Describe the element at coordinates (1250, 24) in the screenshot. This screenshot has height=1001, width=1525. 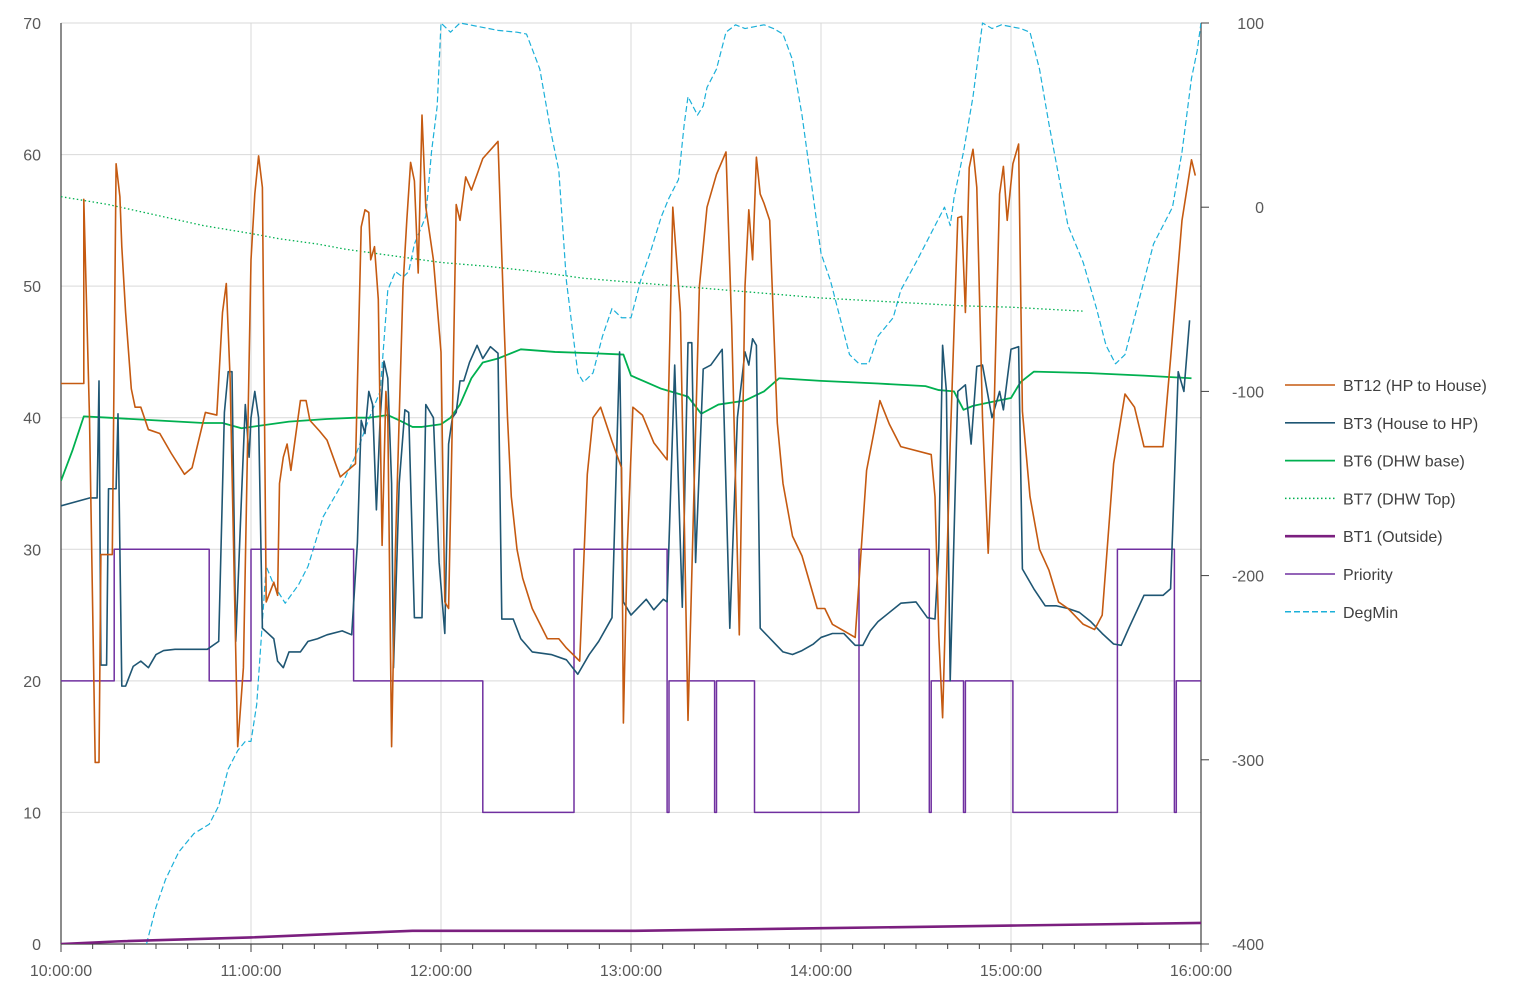
I see `y-right-tick-label: 100` at that location.